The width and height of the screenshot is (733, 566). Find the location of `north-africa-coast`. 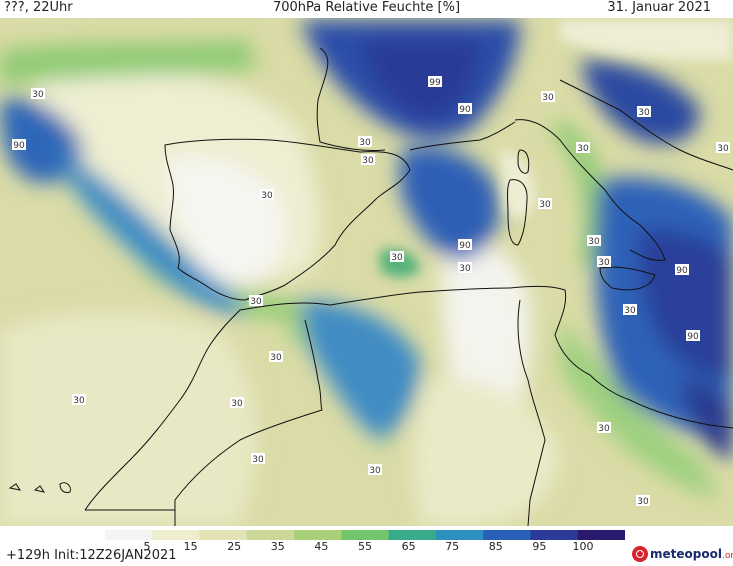

north-africa-coast is located at coordinates (415, 330).